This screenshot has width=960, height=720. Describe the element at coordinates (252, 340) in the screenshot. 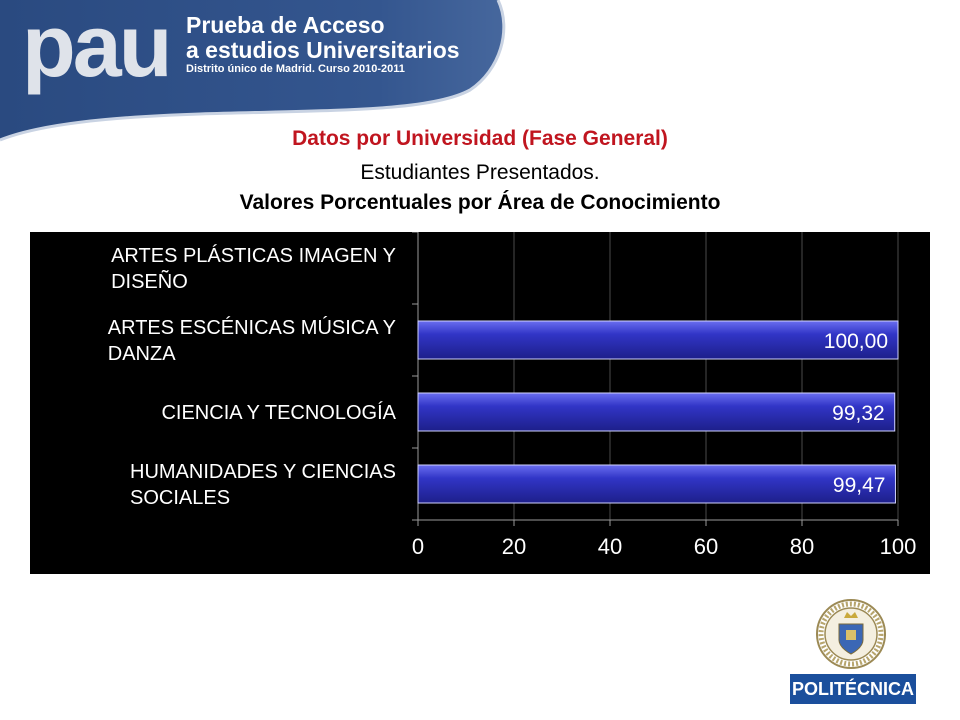

I see `category-label: ARTES ESCÉNICAS MÚSICA Y DANZA` at that location.